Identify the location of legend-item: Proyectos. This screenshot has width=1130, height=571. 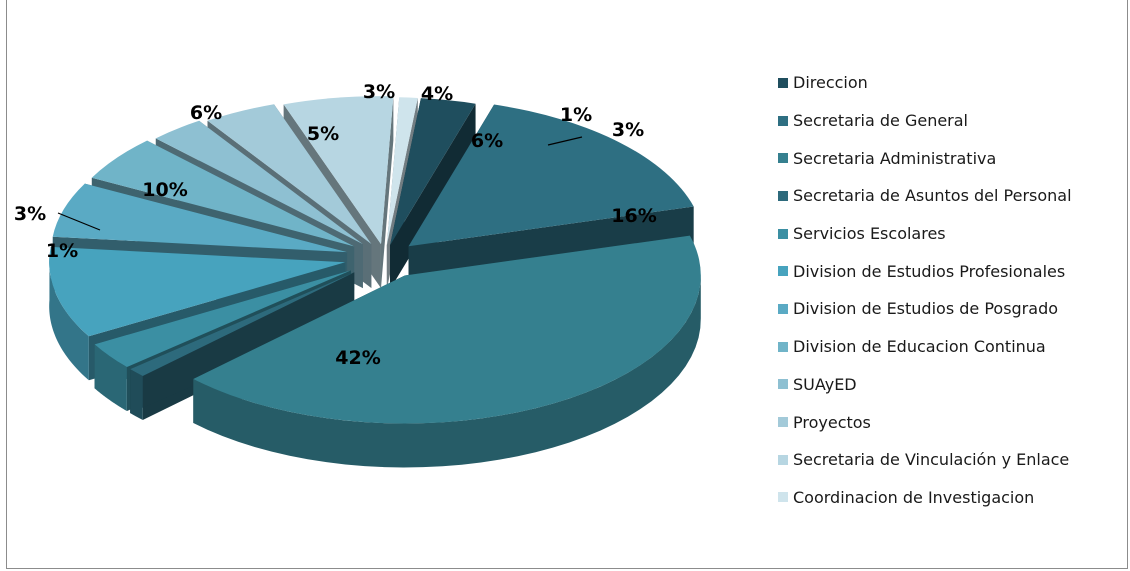
(925, 422).